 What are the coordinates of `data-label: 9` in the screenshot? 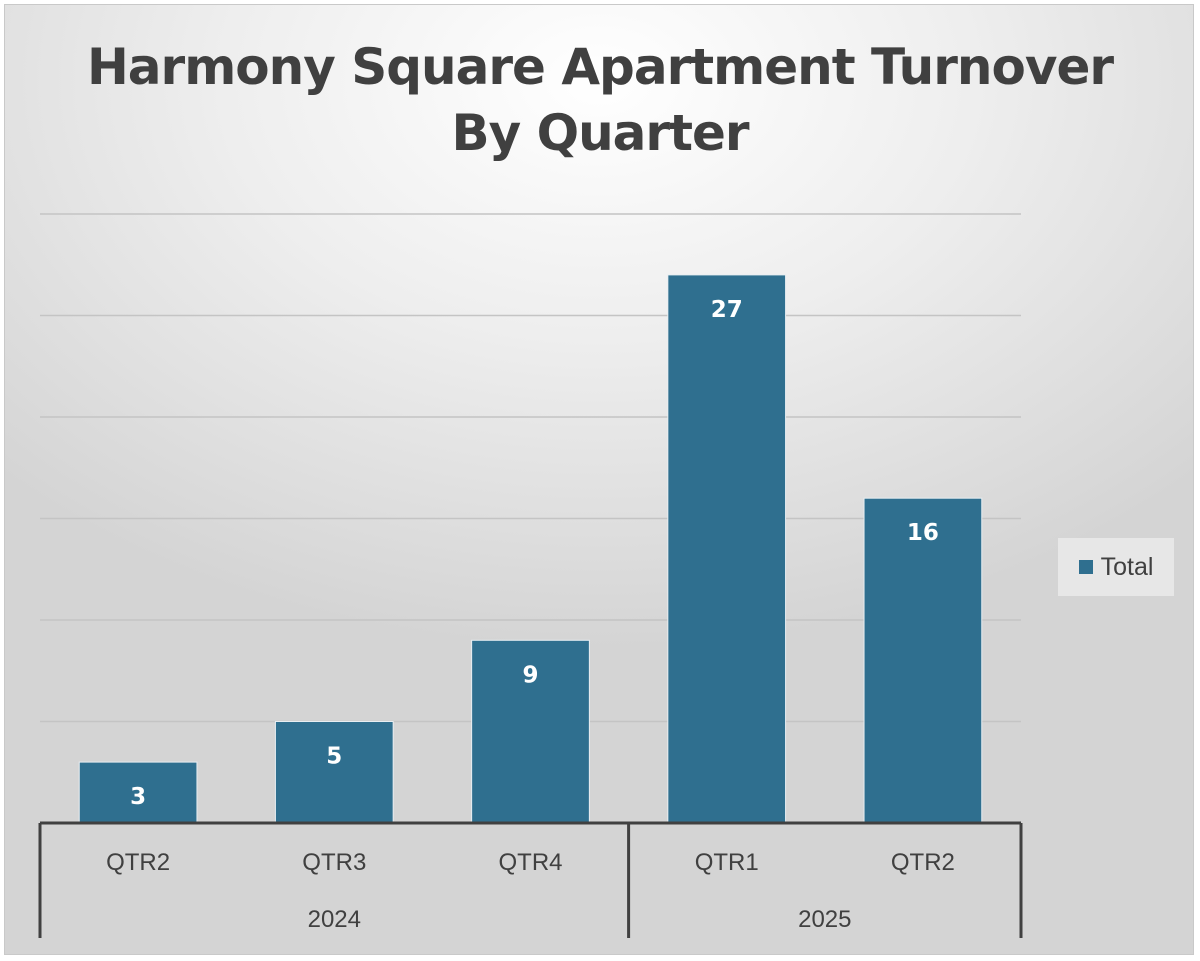 It's located at (530, 675).